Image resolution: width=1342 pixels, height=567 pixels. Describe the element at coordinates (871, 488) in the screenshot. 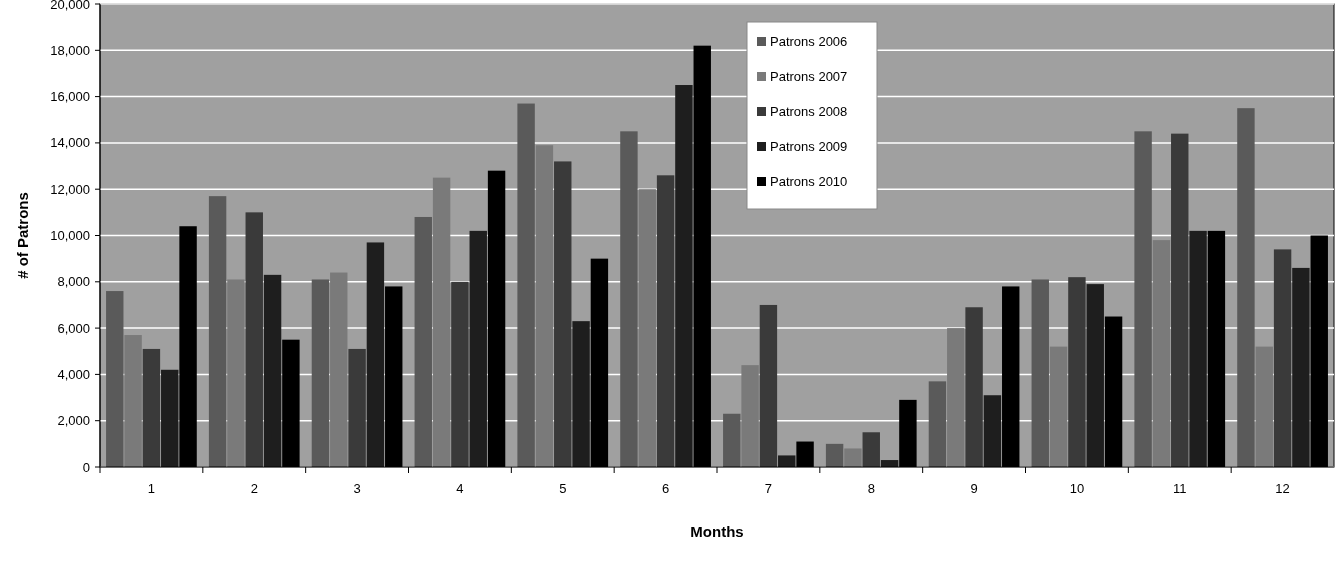

I see `x-tick-label: 8` at that location.